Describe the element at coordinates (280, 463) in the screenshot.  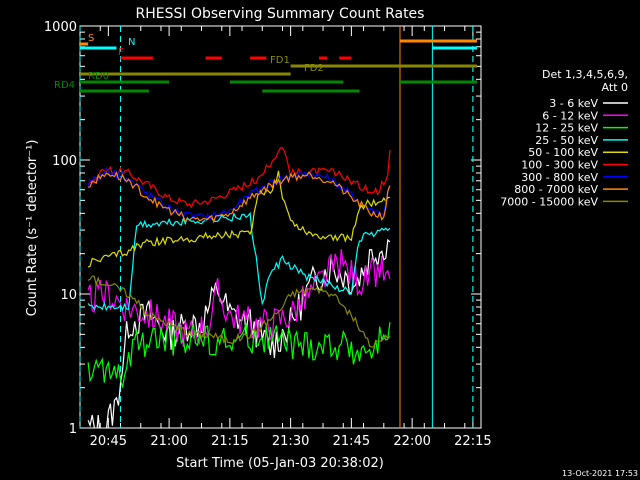
I see `x-axis-label: Start Time (05-Jan-03 20:38:02)` at that location.